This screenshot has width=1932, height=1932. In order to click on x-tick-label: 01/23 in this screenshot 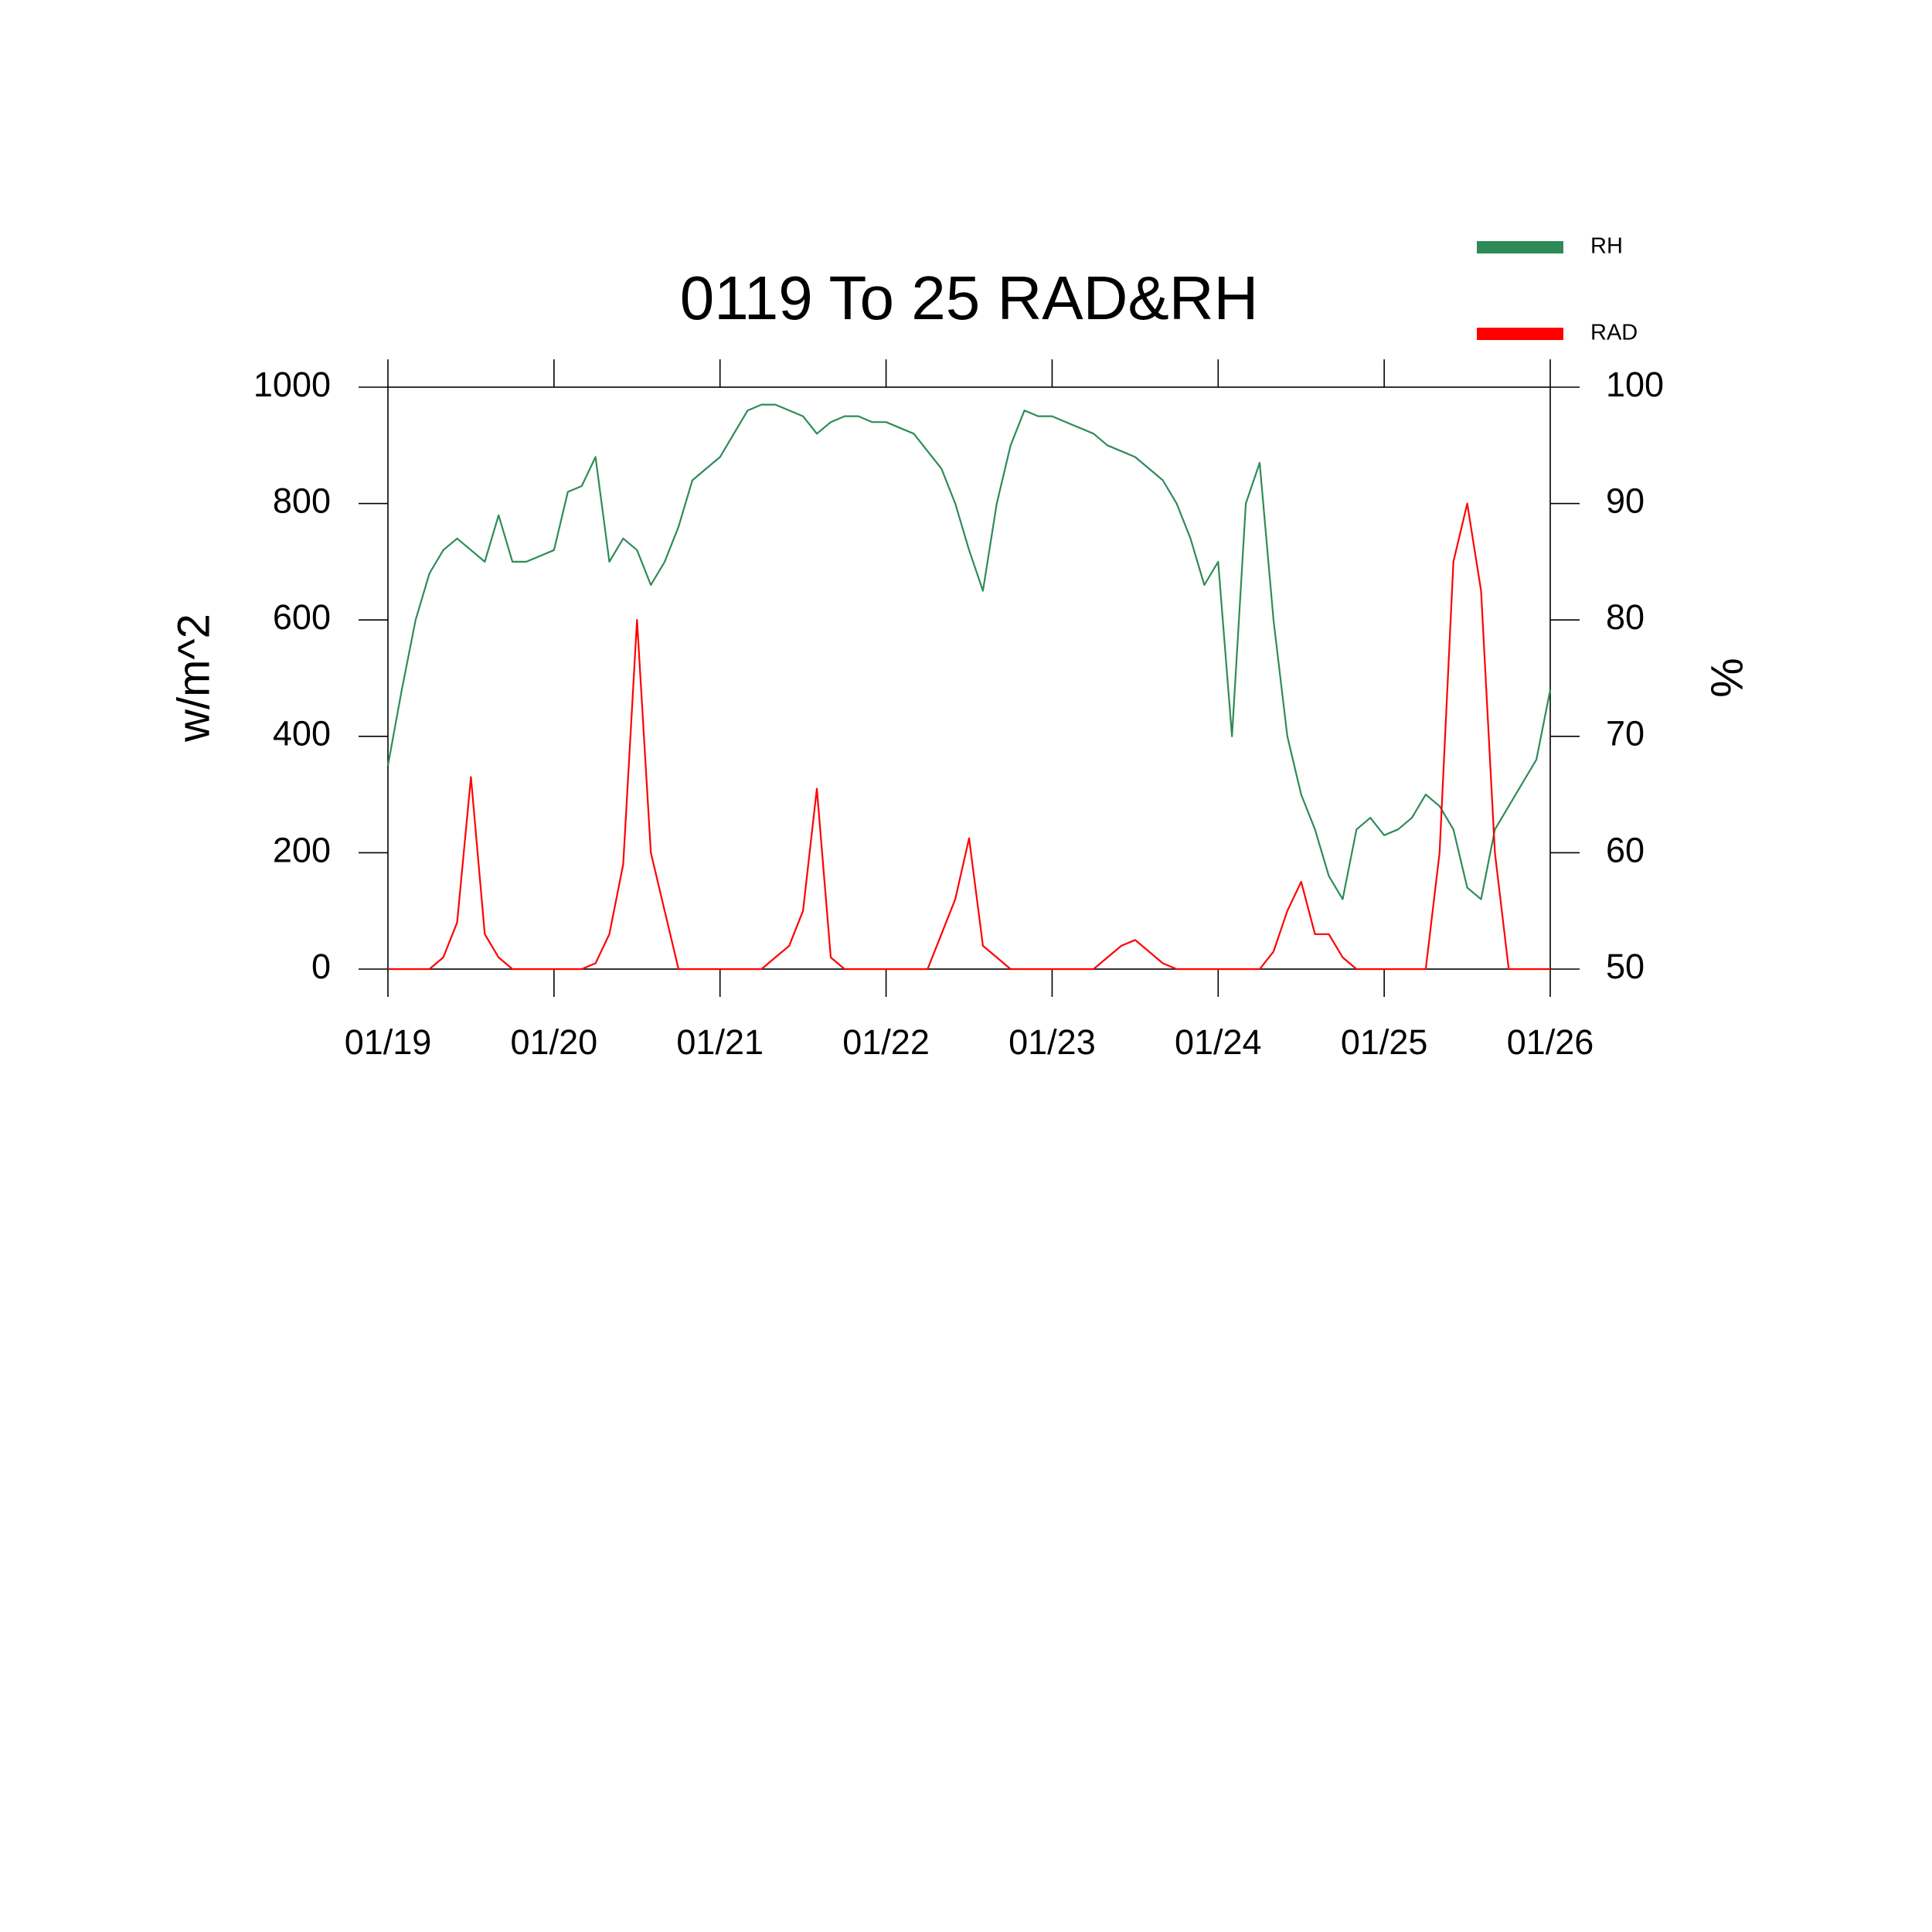, I will do `click(1052, 1042)`.